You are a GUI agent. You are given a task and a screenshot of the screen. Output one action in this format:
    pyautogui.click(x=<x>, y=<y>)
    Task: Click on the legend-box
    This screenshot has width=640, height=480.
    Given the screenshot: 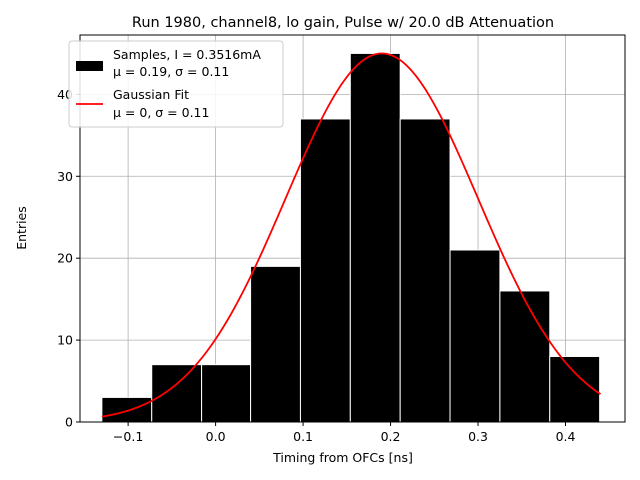 What is the action you would take?
    pyautogui.click(x=176, y=84)
    